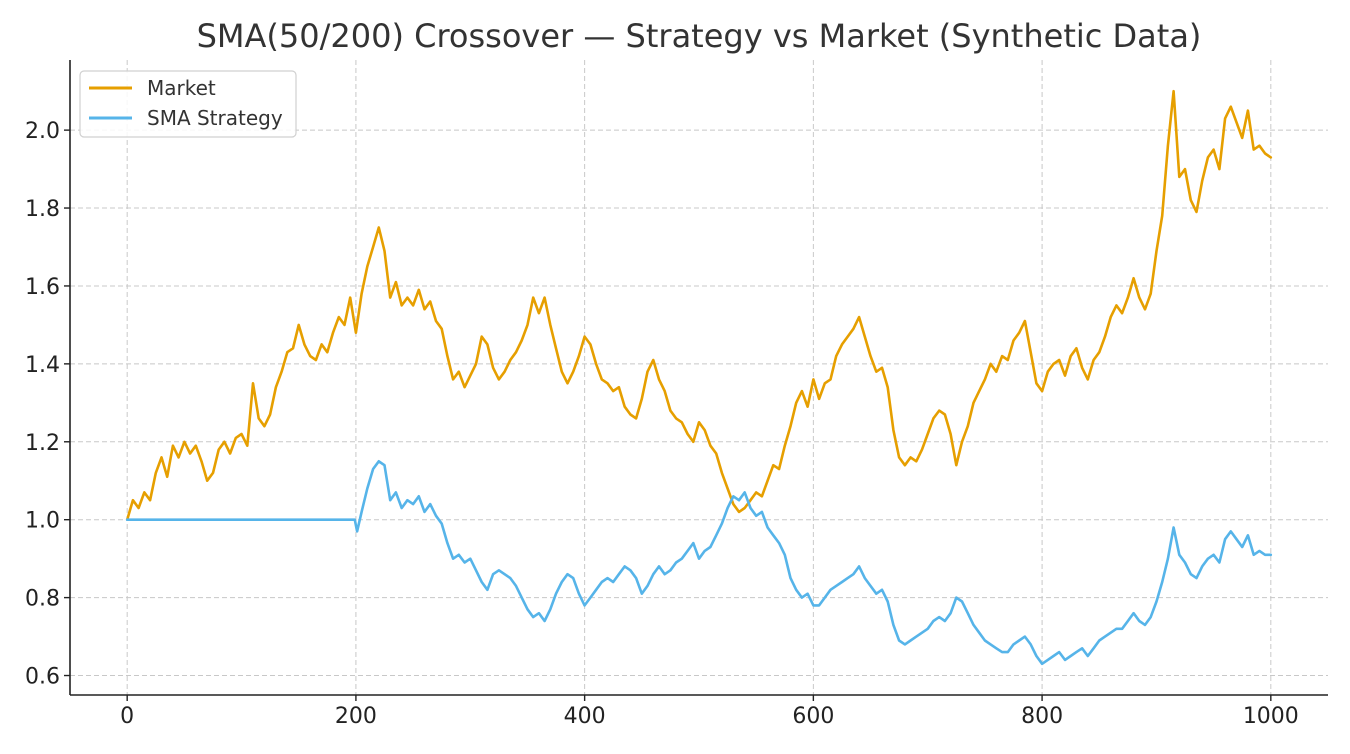 The height and width of the screenshot is (754, 1350). What do you see at coordinates (1042, 716) in the screenshot?
I see `x-tick-label: 800` at bounding box center [1042, 716].